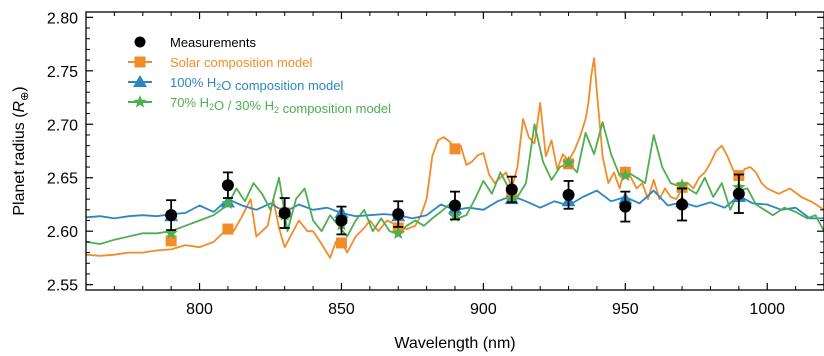 The image size is (824, 356). What do you see at coordinates (62, 179) in the screenshot?
I see `y-tick-label: 2.65` at bounding box center [62, 179].